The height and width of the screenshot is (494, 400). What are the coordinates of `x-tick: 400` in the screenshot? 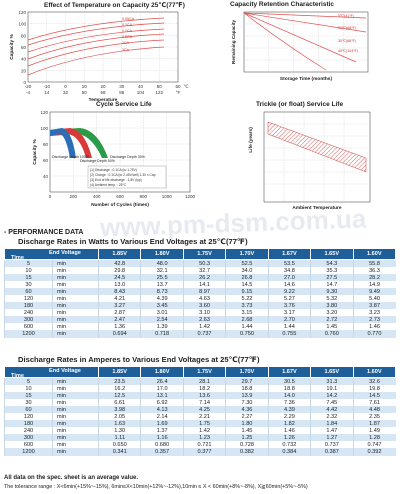 It's located at (97, 196).